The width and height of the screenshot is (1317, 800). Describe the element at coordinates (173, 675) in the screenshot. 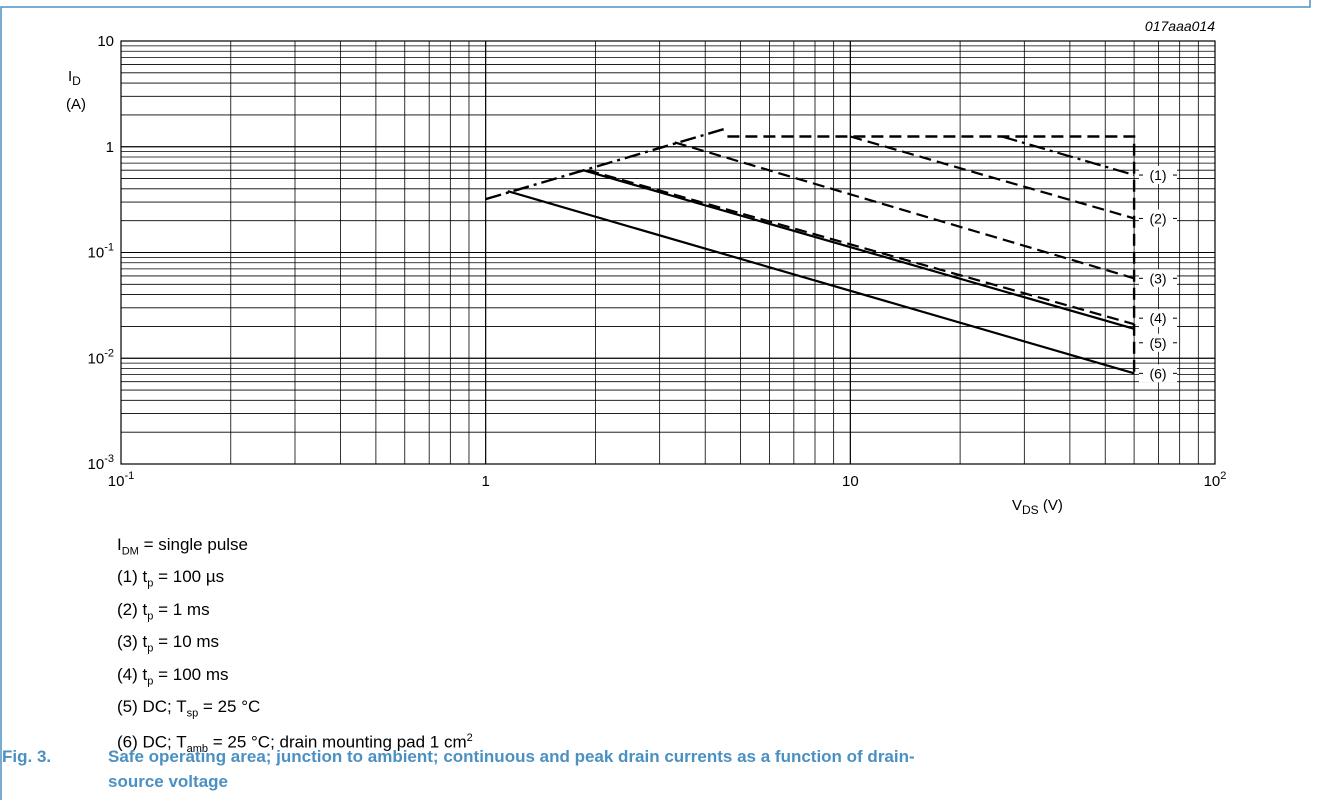

I see `legend-item-l4: (4) tp = 100 ms` at that location.